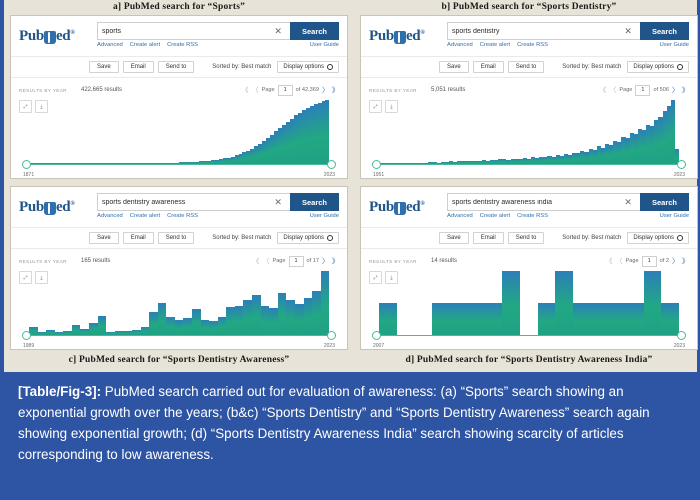 This screenshot has width=700, height=500. What do you see at coordinates (179, 303) in the screenshot?
I see `histogram-c` at bounding box center [179, 303].